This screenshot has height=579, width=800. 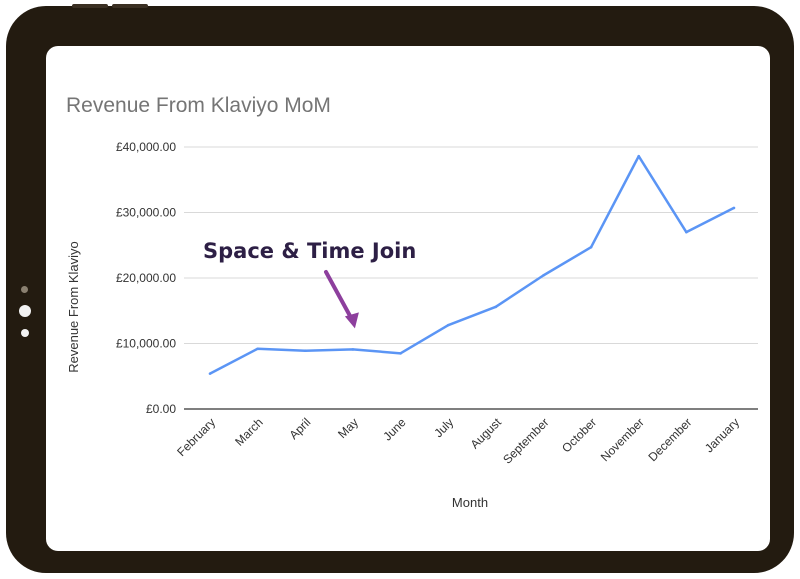 What do you see at coordinates (161, 409) in the screenshot?
I see `y-tick-label: £0.00` at bounding box center [161, 409].